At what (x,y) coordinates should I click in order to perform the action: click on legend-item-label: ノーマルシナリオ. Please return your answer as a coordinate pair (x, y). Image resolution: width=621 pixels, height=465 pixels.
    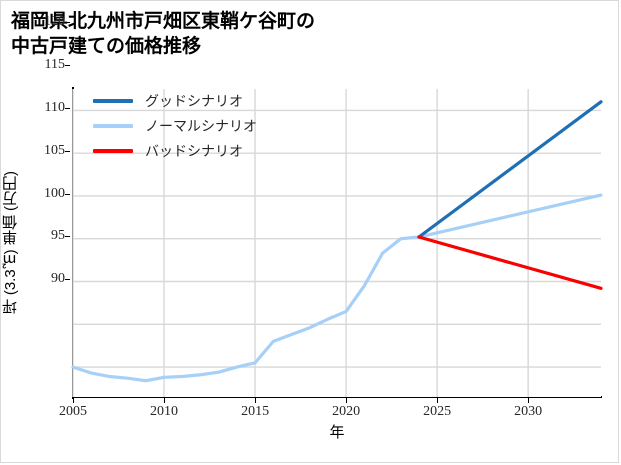
    Looking at the image, I should click on (201, 126).